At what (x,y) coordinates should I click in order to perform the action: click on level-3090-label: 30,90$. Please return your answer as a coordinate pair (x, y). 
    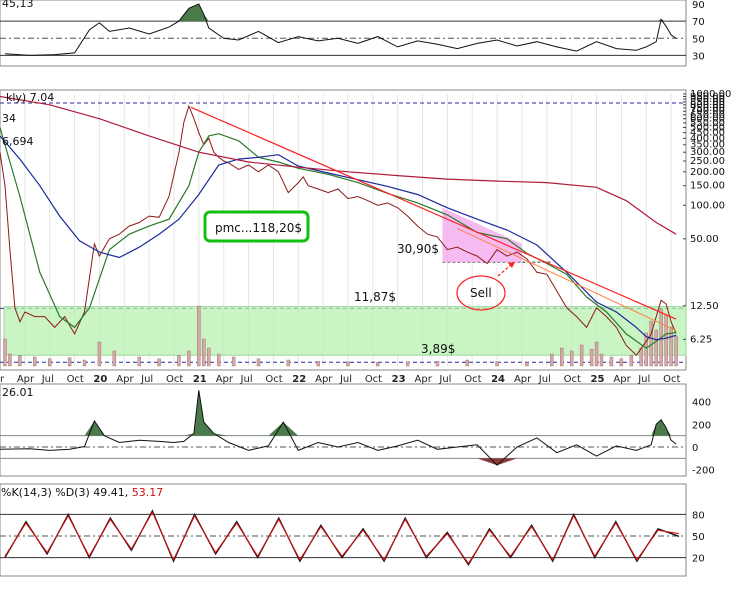
    Looking at the image, I should click on (418, 249).